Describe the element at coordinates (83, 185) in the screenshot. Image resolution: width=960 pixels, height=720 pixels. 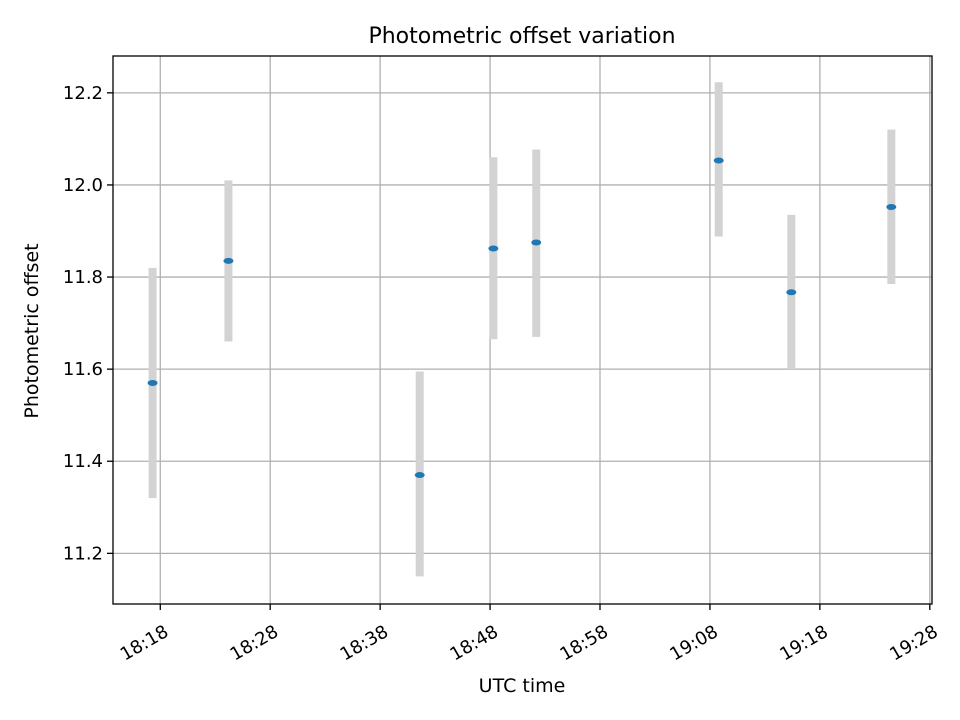
I see `y-tick-label: 12.0` at that location.